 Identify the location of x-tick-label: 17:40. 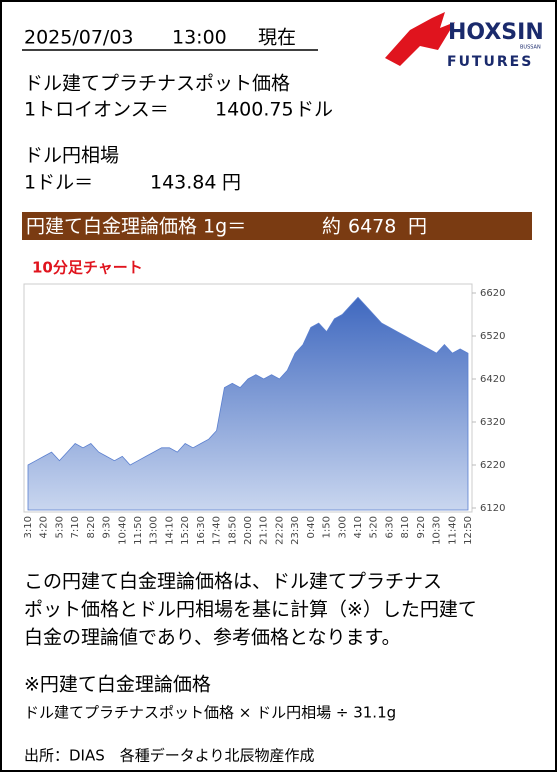
(217, 530).